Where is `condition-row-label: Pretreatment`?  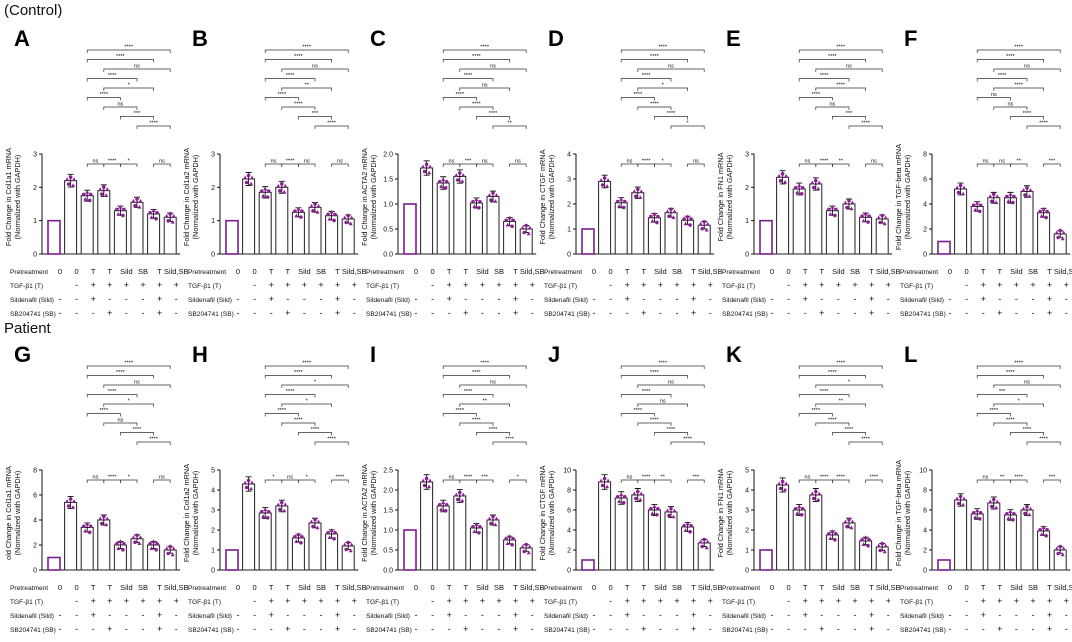
condition-row-label: Pretreatment is located at coordinates (29, 588).